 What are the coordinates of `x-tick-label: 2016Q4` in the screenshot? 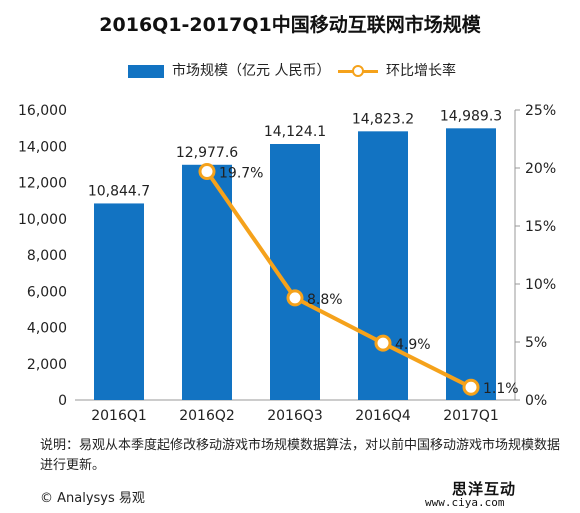 It's located at (383, 416).